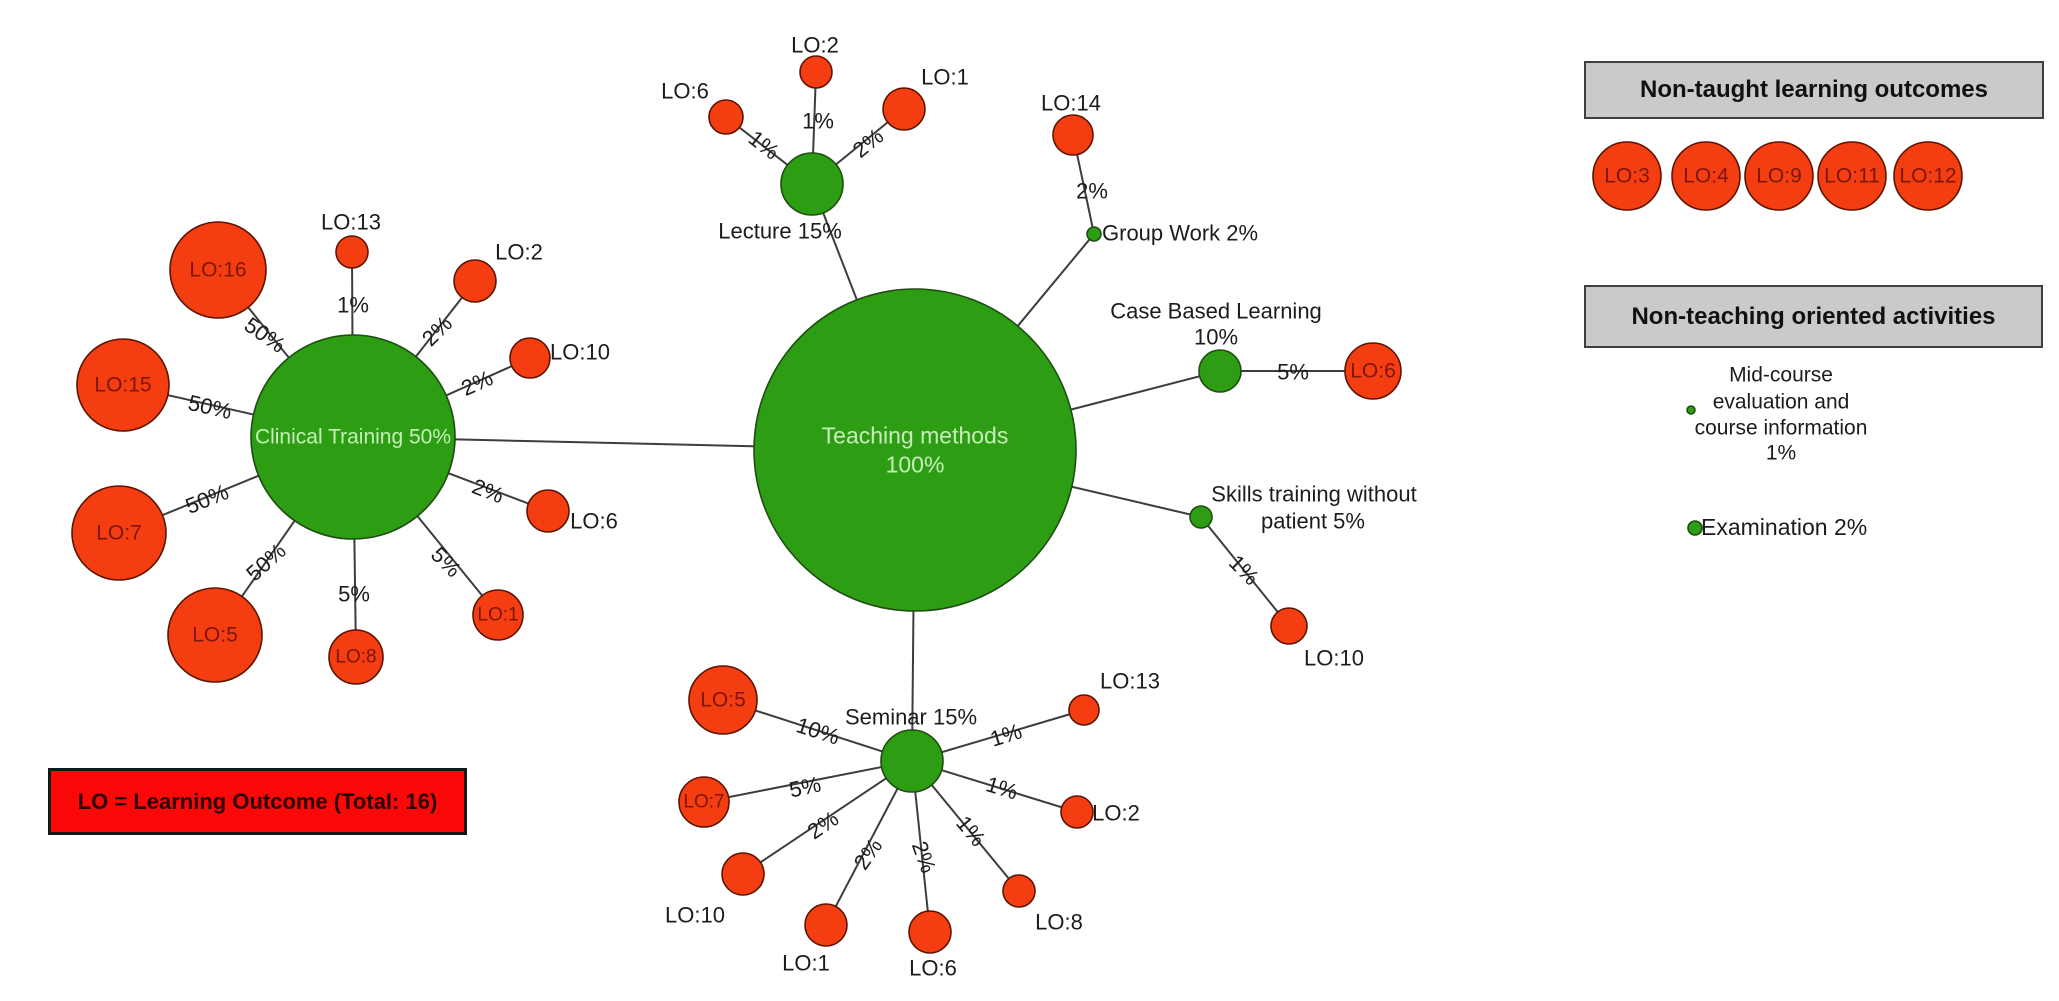 The width and height of the screenshot is (2059, 1001). What do you see at coordinates (352, 252) in the screenshot?
I see `outcome-node-ct-lo13` at bounding box center [352, 252].